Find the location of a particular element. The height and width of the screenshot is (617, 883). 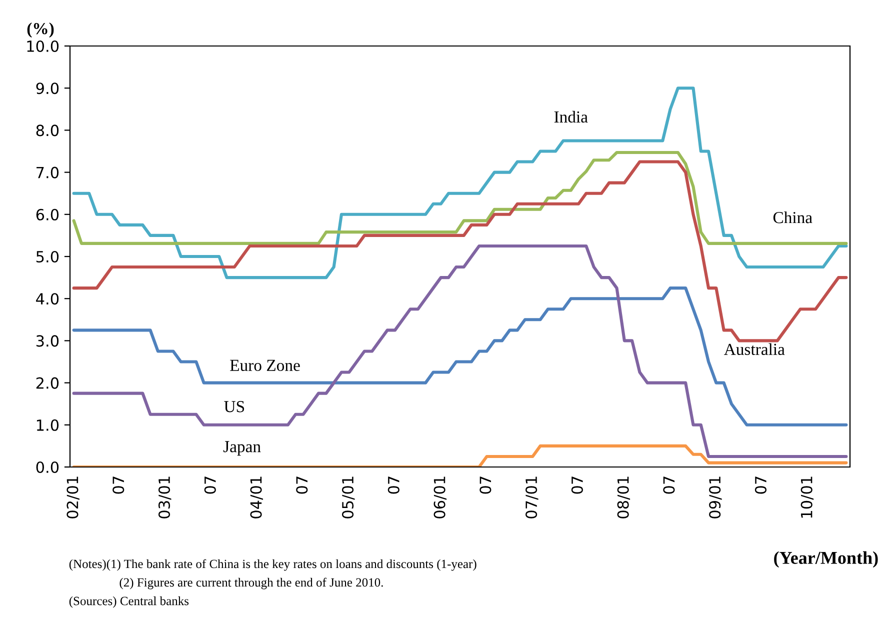

y-tick-label: 6.0 is located at coordinates (47, 214).